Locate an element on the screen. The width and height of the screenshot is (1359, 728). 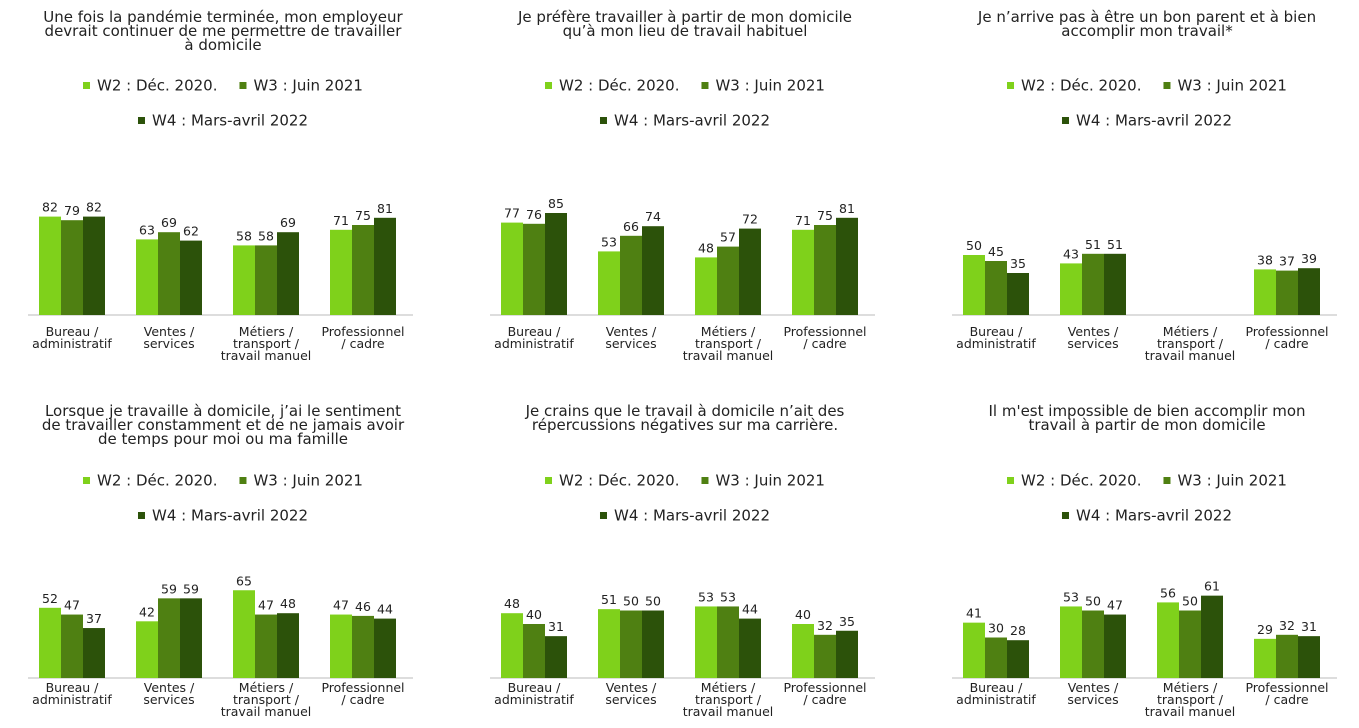
data-label: 31 is located at coordinates (556, 626).